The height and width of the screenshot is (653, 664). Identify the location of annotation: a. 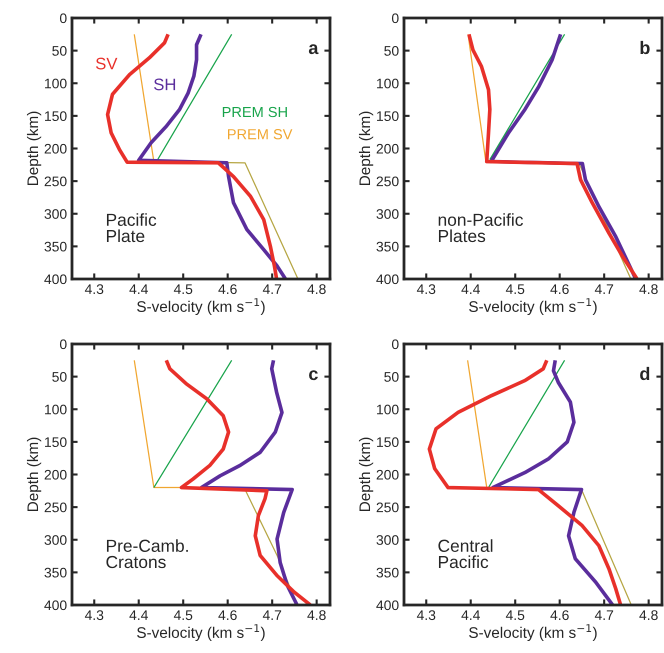
(313, 49).